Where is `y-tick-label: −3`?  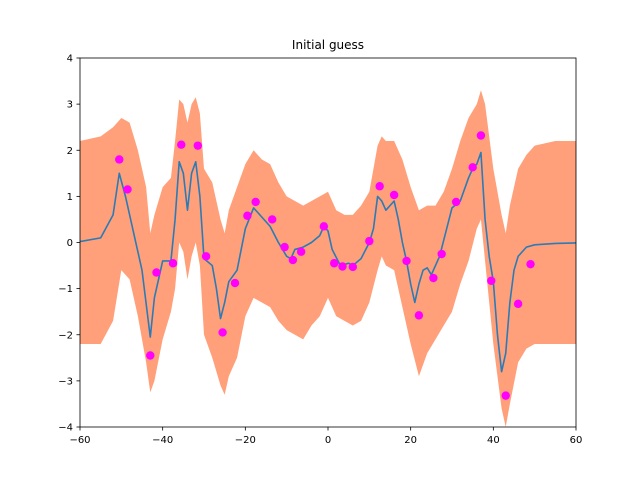
y-tick-label: −3 is located at coordinates (65, 381).